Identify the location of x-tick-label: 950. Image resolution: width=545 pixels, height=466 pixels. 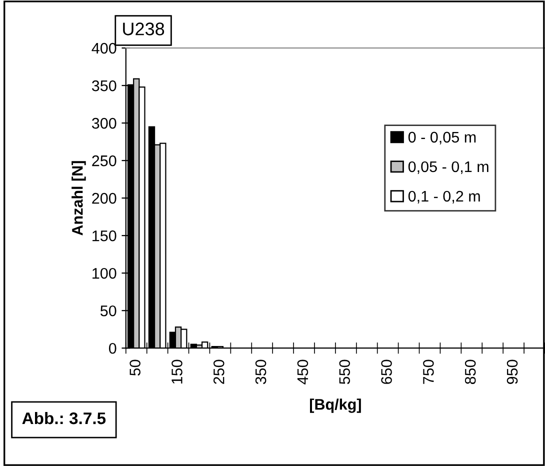
(512, 372).